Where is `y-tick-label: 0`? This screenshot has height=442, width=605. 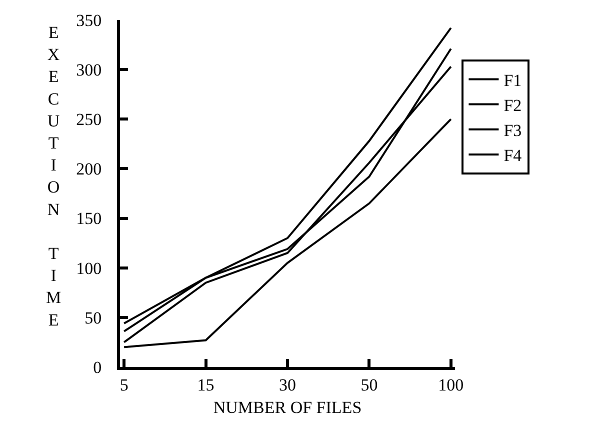
y-tick-label: 0 is located at coordinates (97, 367).